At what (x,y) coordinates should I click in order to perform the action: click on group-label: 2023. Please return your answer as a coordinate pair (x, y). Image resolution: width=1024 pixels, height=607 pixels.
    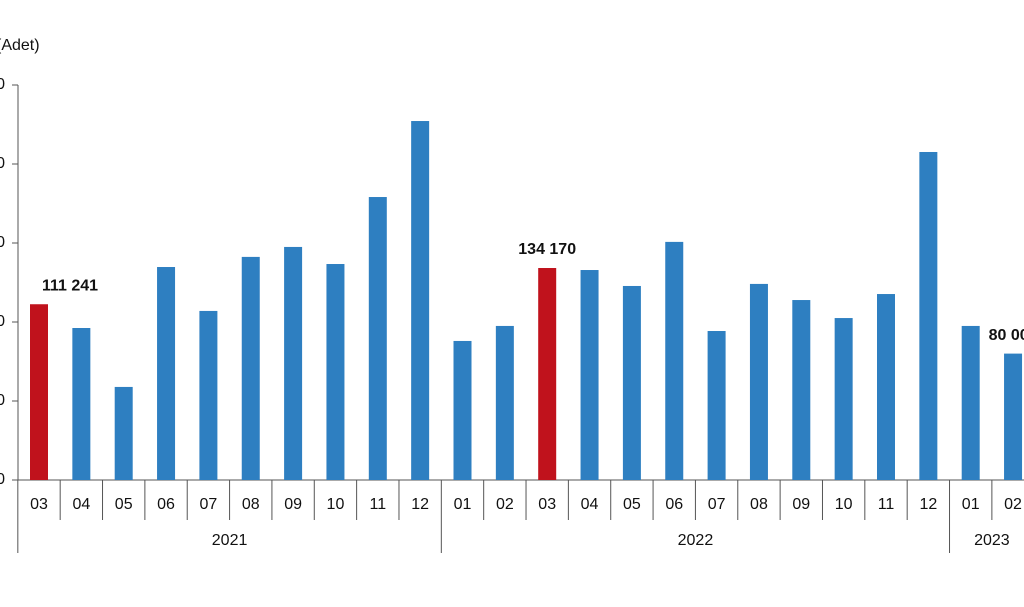
    Looking at the image, I should click on (992, 540).